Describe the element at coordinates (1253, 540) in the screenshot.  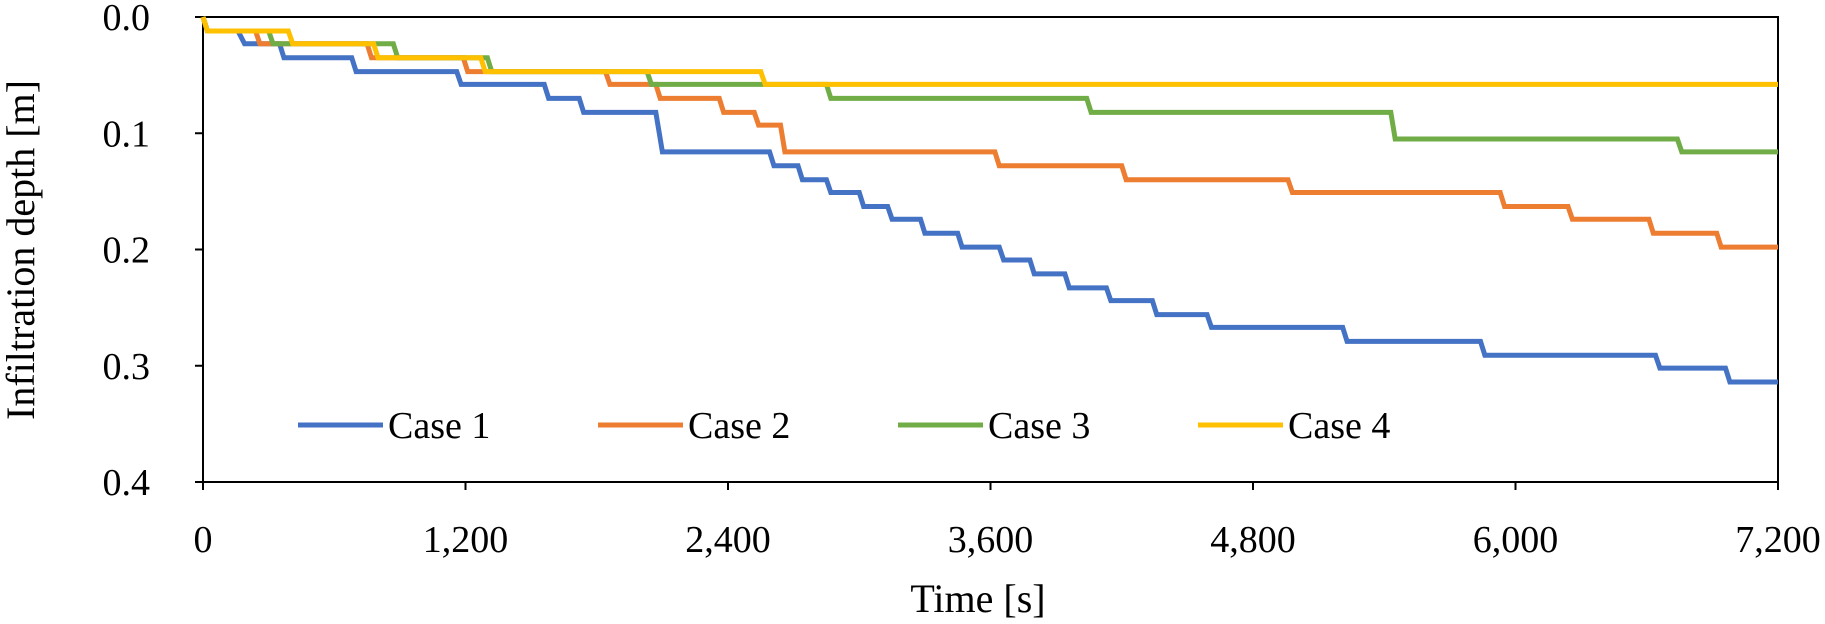
I see `x-tick-label: 4,800` at that location.